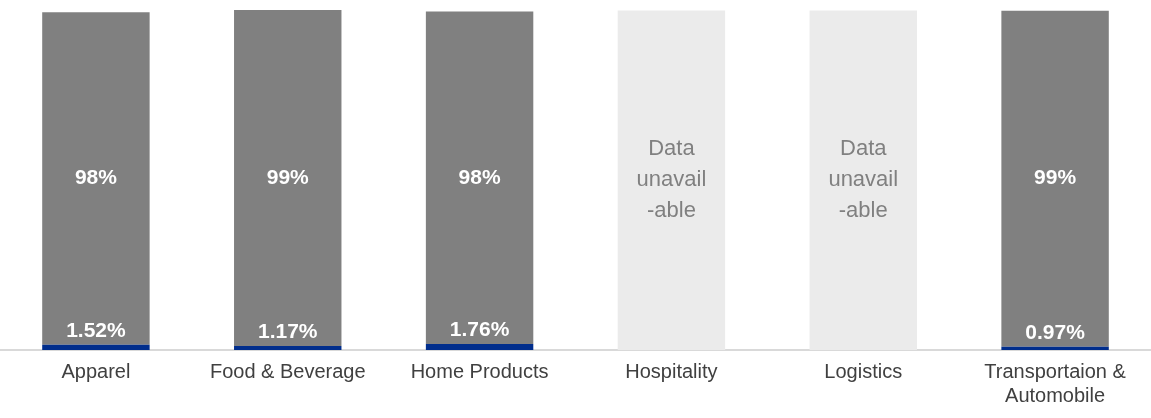 This screenshot has height=418, width=1151. What do you see at coordinates (671, 370) in the screenshot?
I see `x-tick-label: Hospitality` at bounding box center [671, 370].